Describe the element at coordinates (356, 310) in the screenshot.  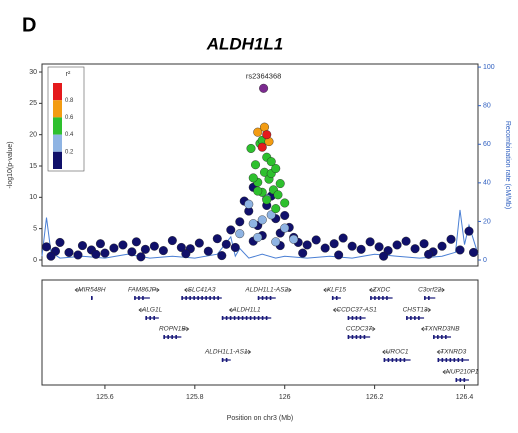
I see `gene-label: CCDC37-AS1` at that location.